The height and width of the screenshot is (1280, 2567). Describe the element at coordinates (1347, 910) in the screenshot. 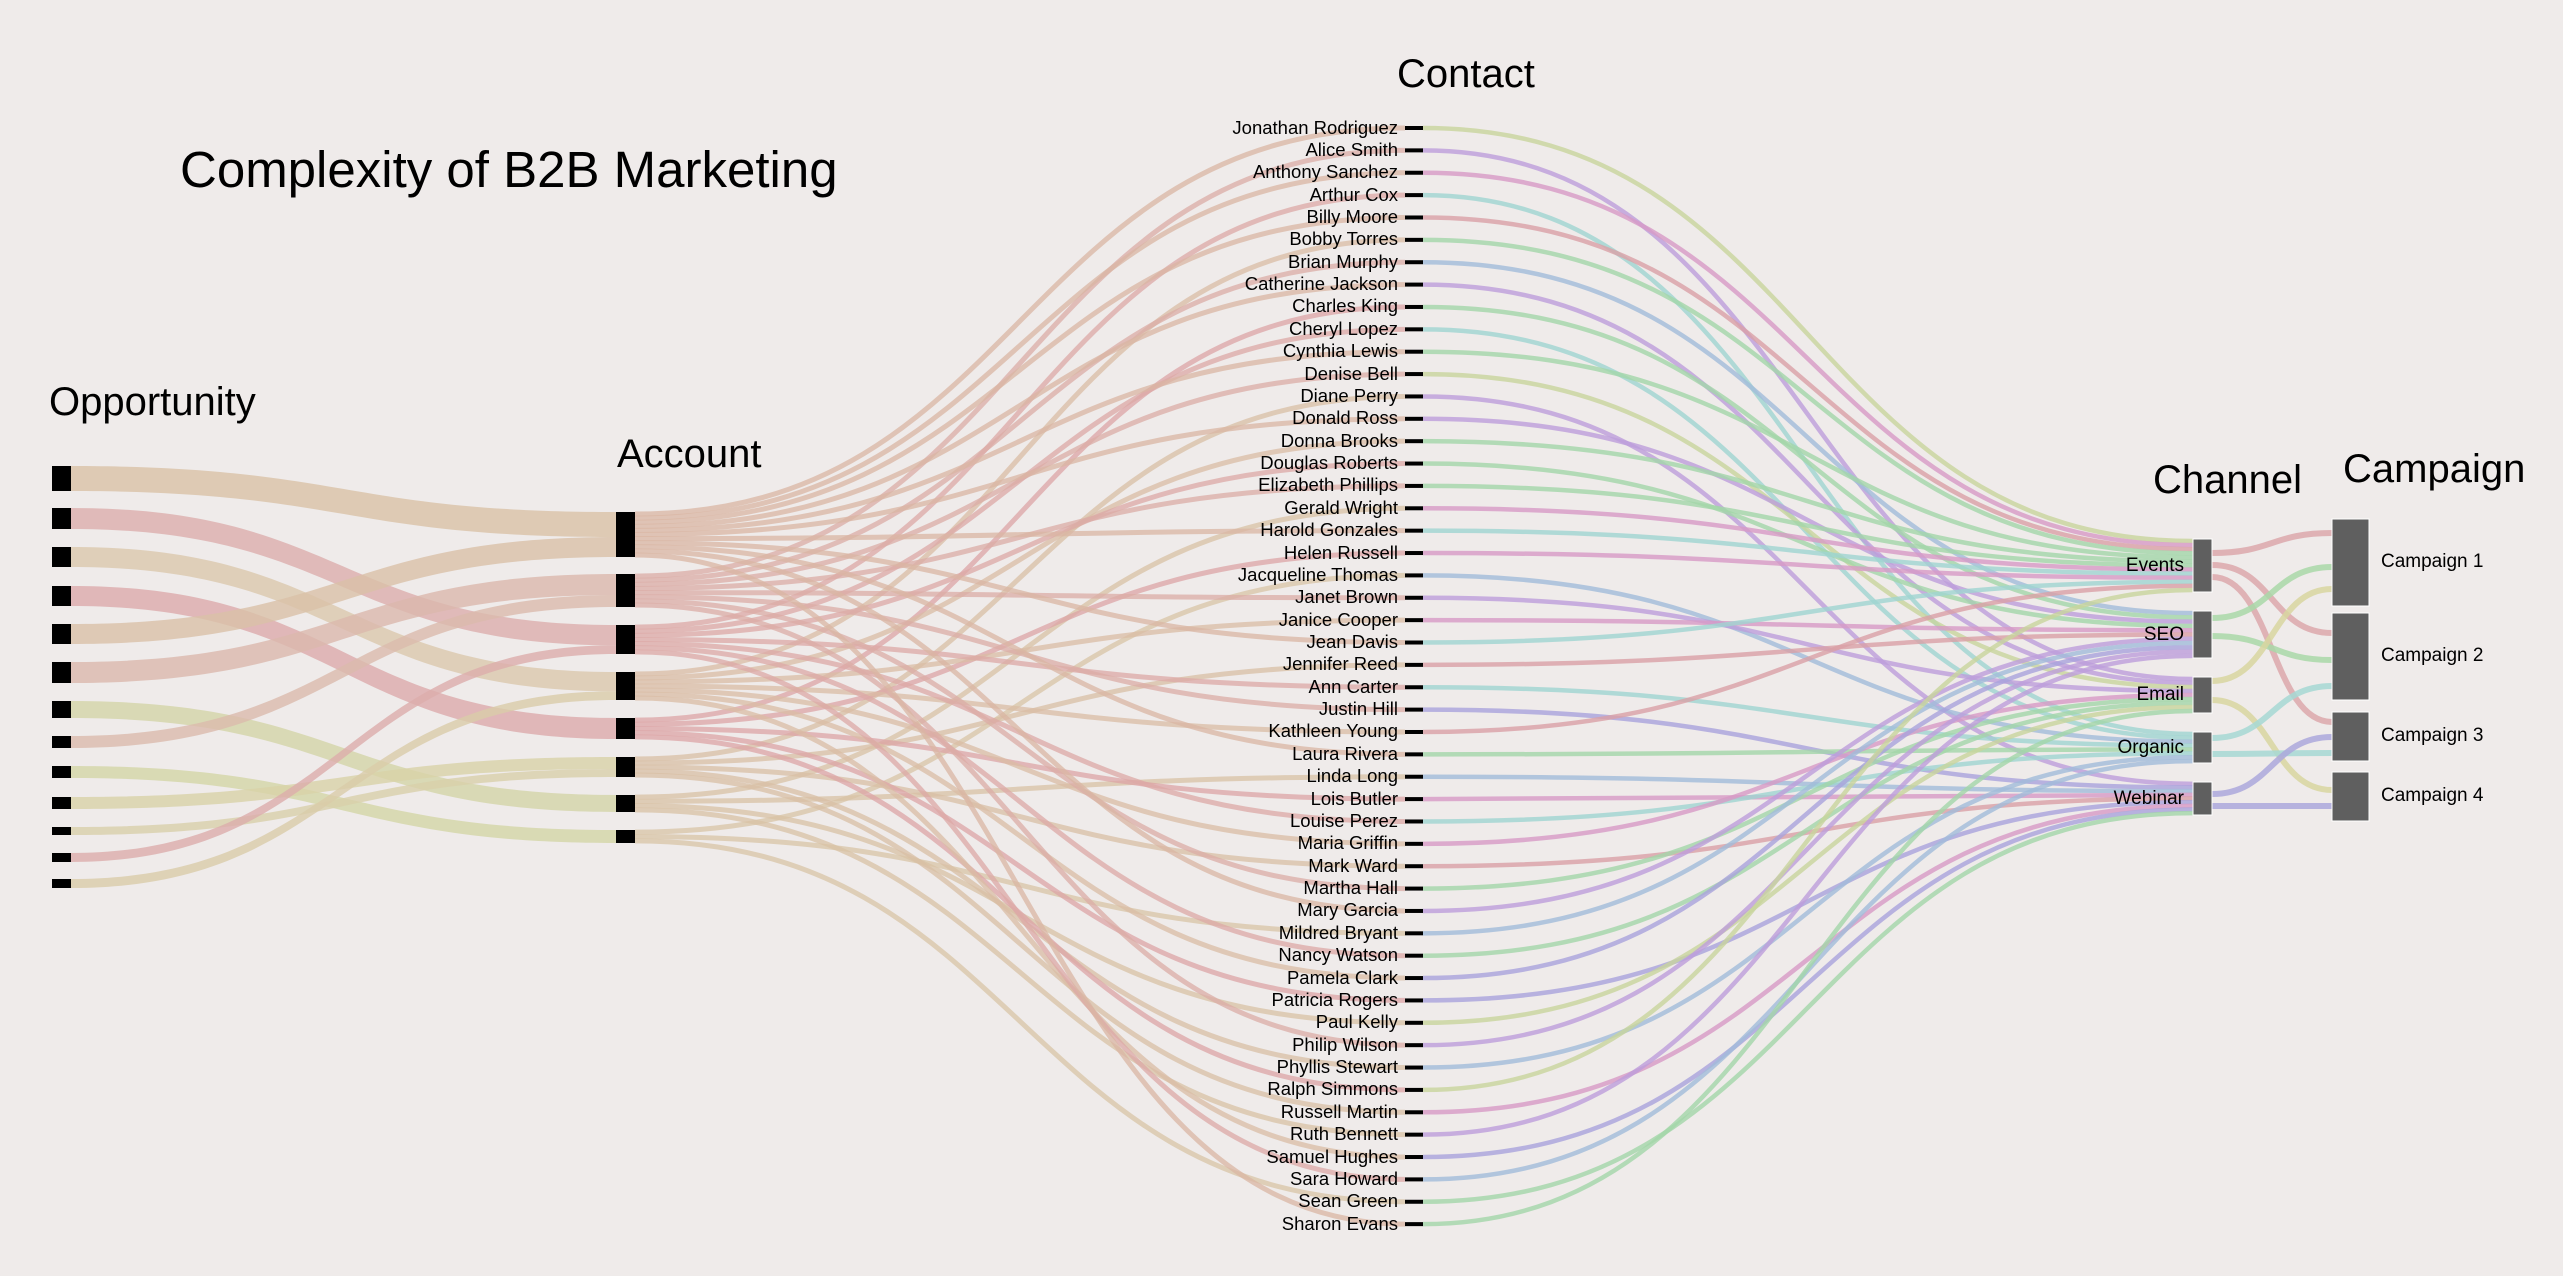

I see `contact-label: Mary Garcia` at that location.